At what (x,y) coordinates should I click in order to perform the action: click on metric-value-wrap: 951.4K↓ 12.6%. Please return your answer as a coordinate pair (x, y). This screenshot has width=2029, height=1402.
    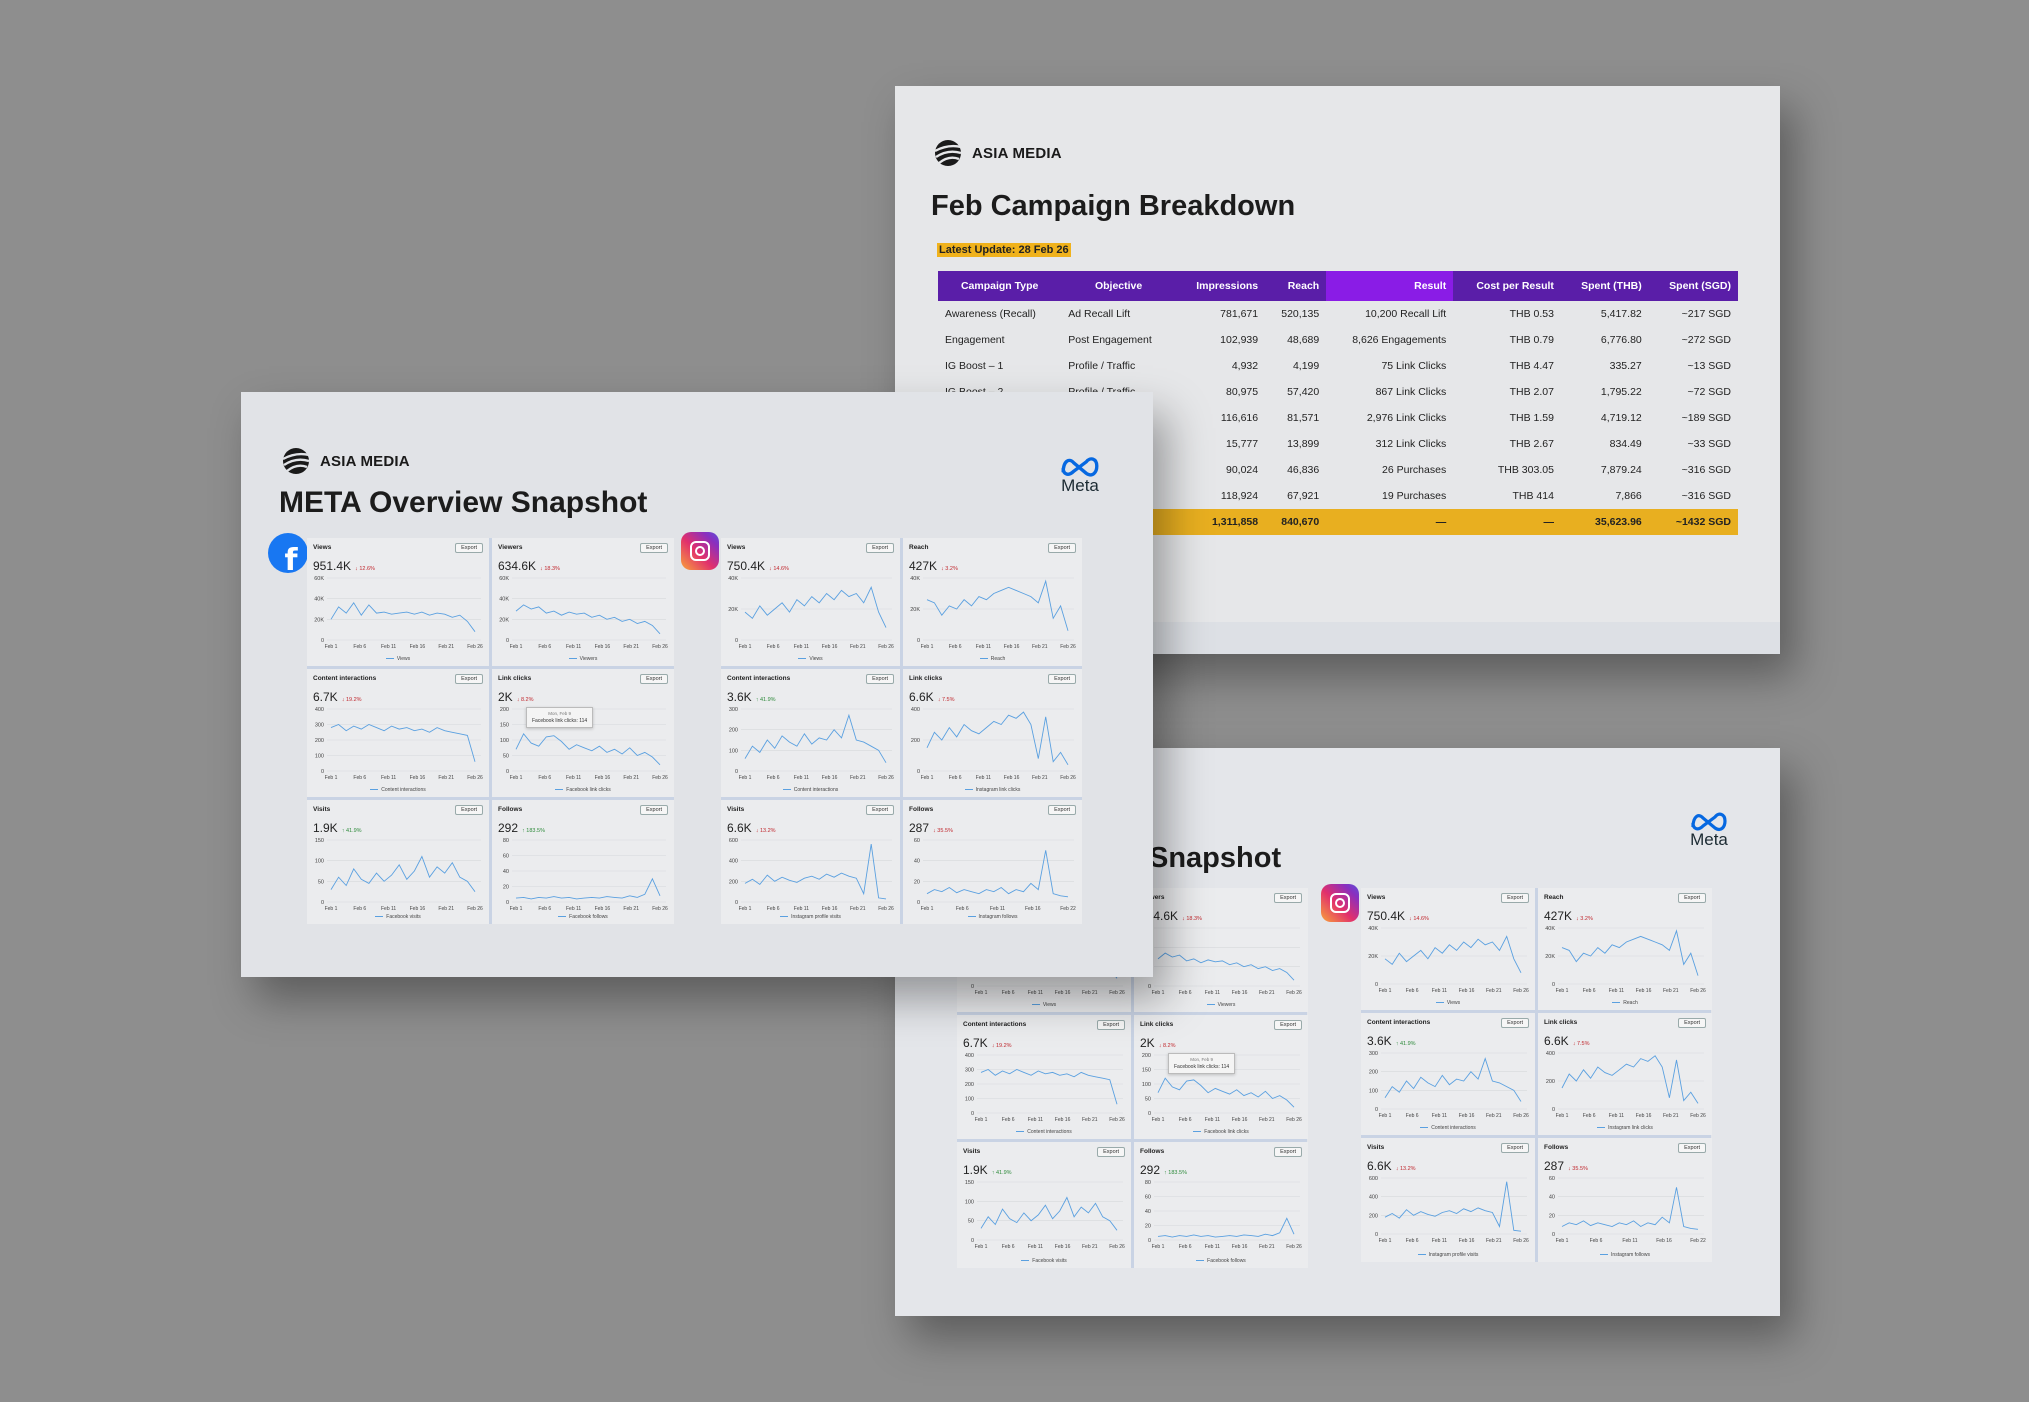
    Looking at the image, I should click on (344, 566).